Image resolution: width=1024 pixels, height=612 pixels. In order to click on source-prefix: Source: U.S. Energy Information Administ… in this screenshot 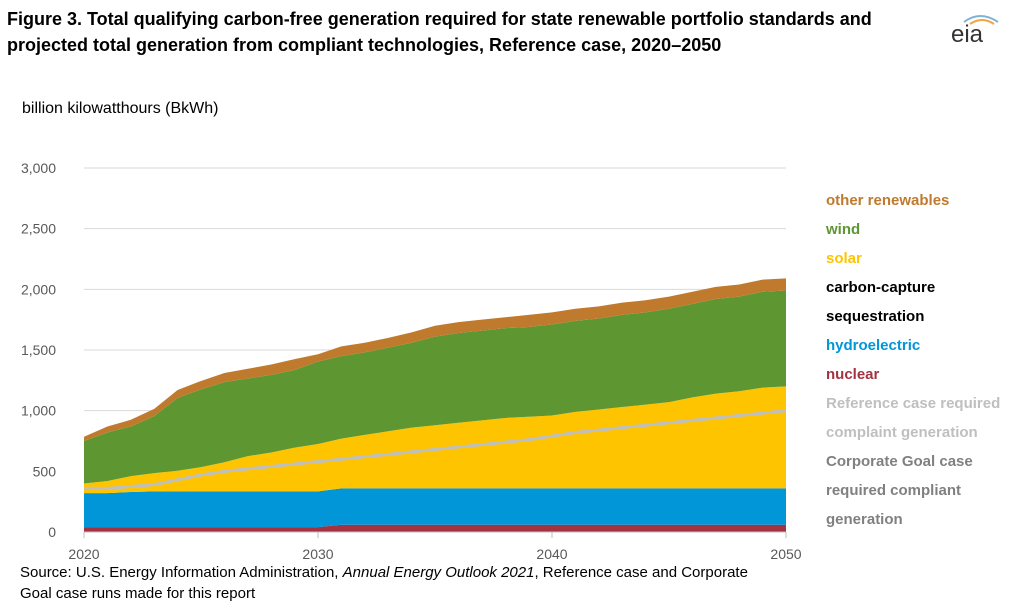, I will do `click(179, 572)`.